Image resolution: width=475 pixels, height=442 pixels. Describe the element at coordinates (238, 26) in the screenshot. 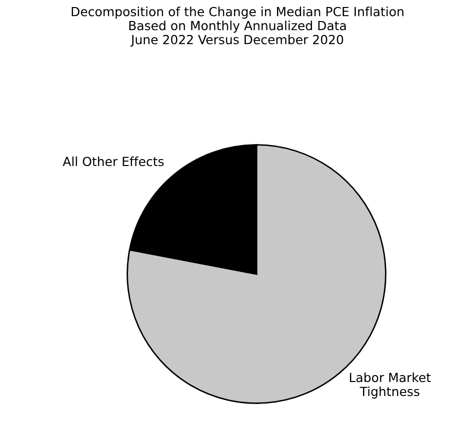

I see `chart-title: Decomposition of the Change in Median PCE Inflation Based on Monthly Annualized Data June 2022 Versus December 2020` at that location.